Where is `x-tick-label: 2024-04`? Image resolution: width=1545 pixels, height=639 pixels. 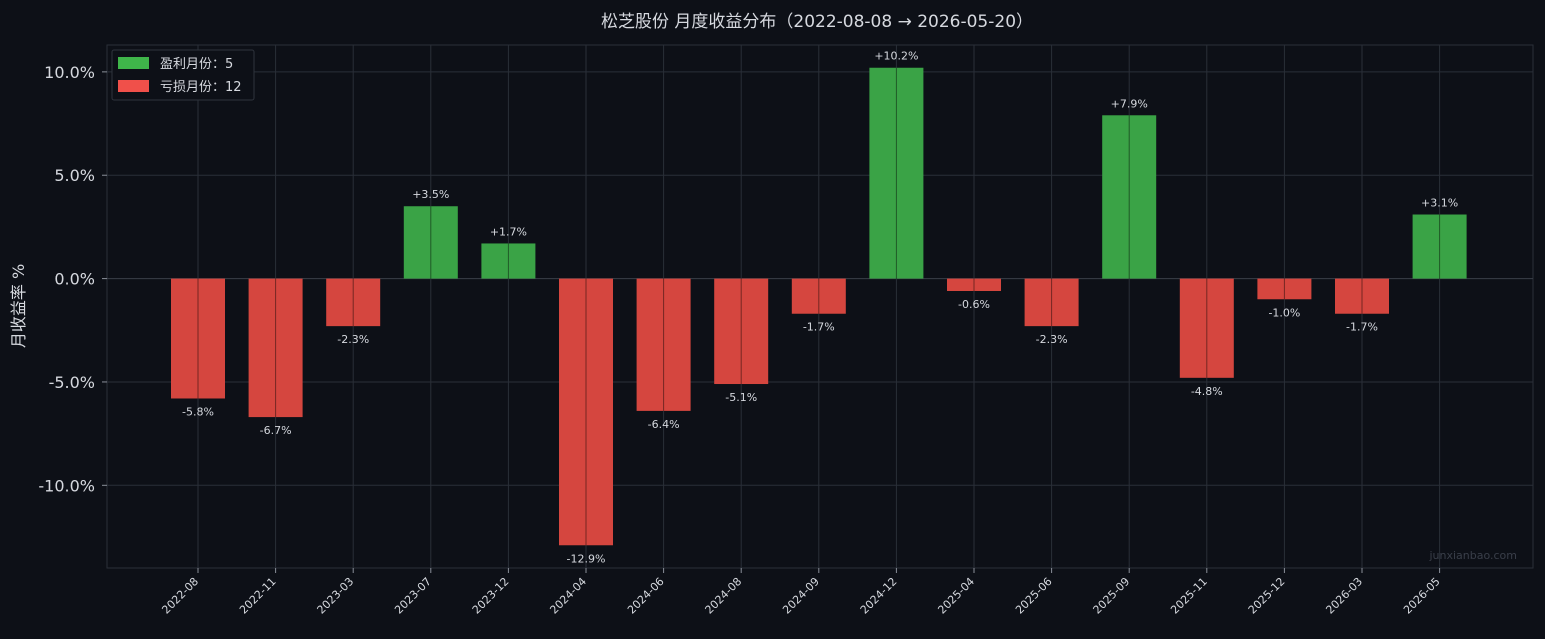 x-tick-label: 2024-04 is located at coordinates (568, 596).